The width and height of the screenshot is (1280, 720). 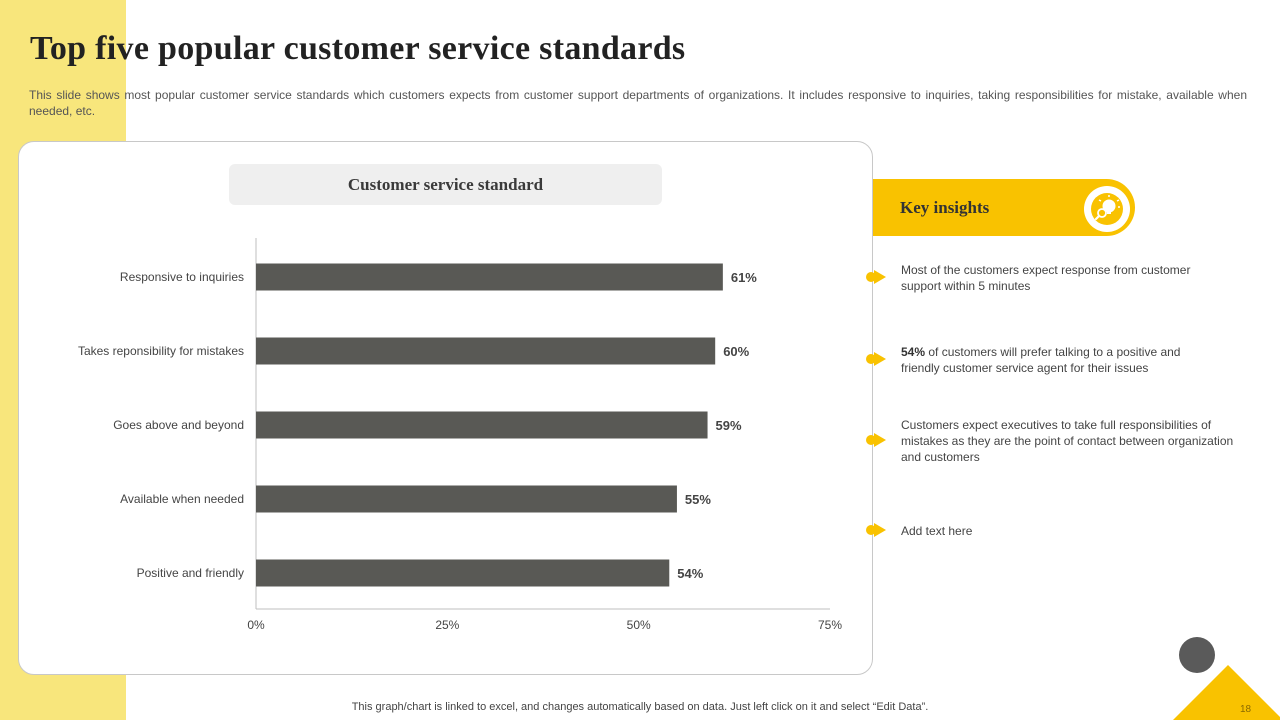 I want to click on insight-item-4: Add text here, so click(x=937, y=531).